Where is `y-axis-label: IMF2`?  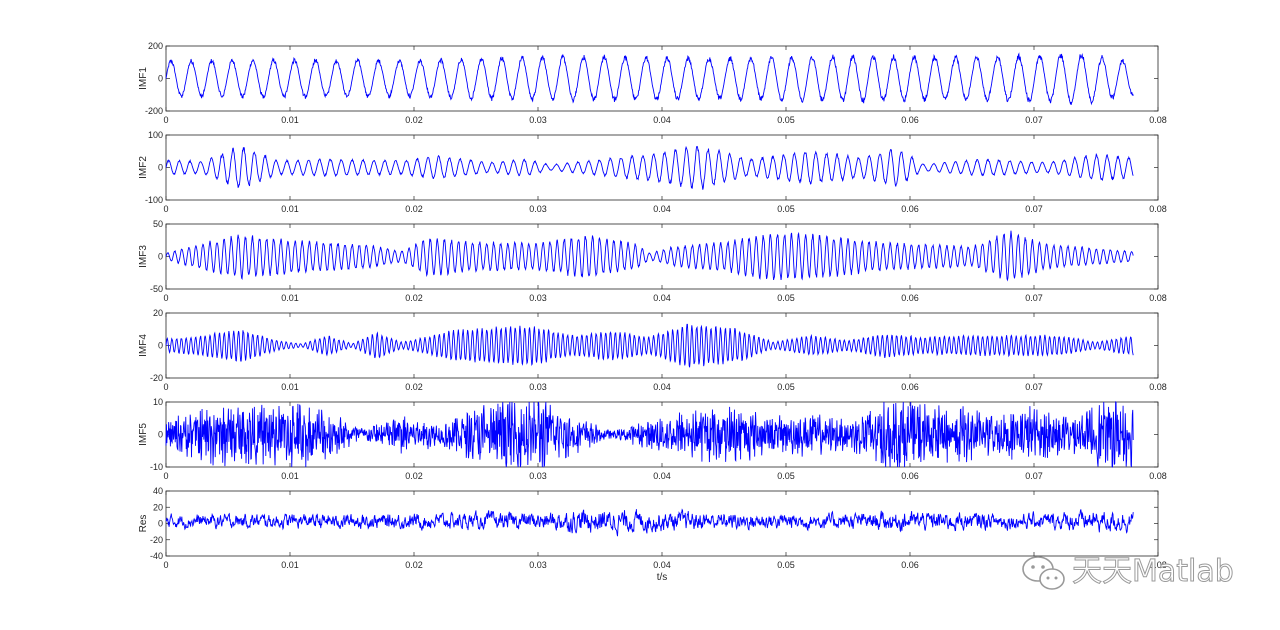
y-axis-label: IMF2 is located at coordinates (143, 167).